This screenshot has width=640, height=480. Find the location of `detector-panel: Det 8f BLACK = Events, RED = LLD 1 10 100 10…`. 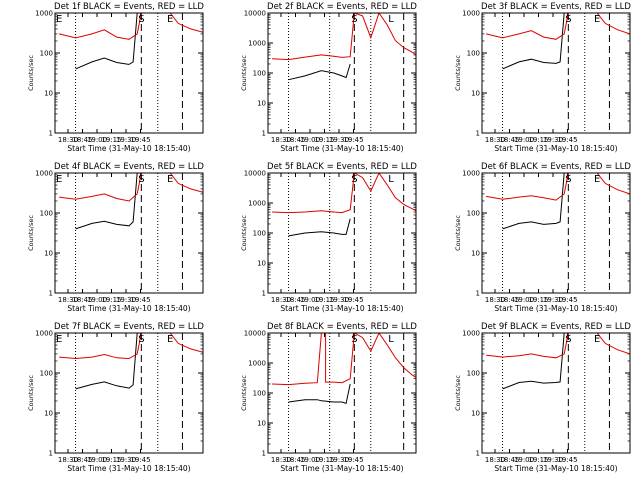

detector-panel: Det 8f BLACK = Events, RED = LLD 1 10 100 10… is located at coordinates (328, 397).